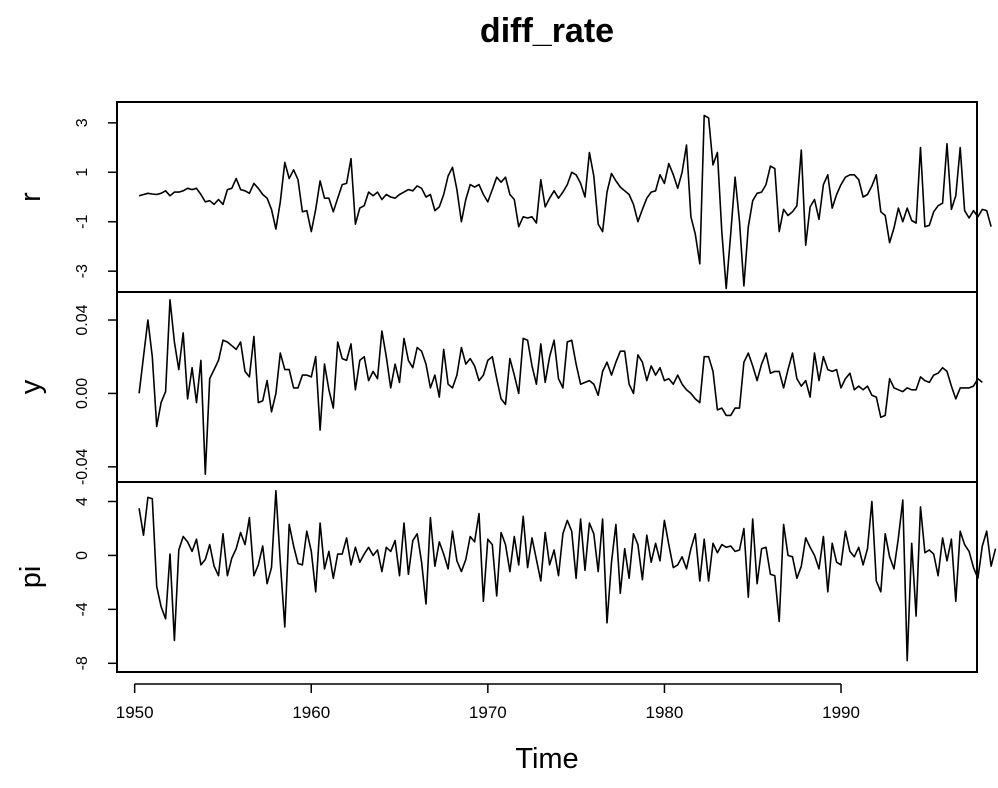 Image resolution: width=998 pixels, height=788 pixels. Describe the element at coordinates (82, 466) in the screenshot. I see `y-tick-label-y: -0.04` at that location.